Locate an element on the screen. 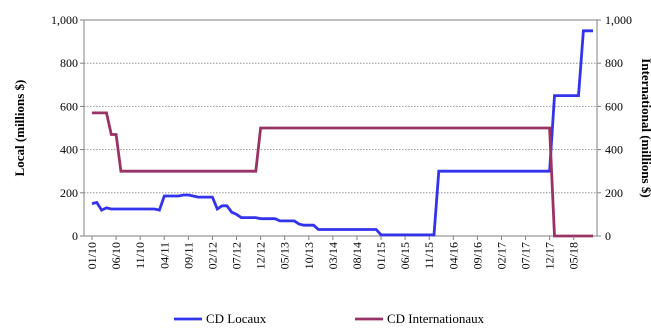 This screenshot has height=334, width=651. x-tick-label: 01/10 is located at coordinates (92, 255).